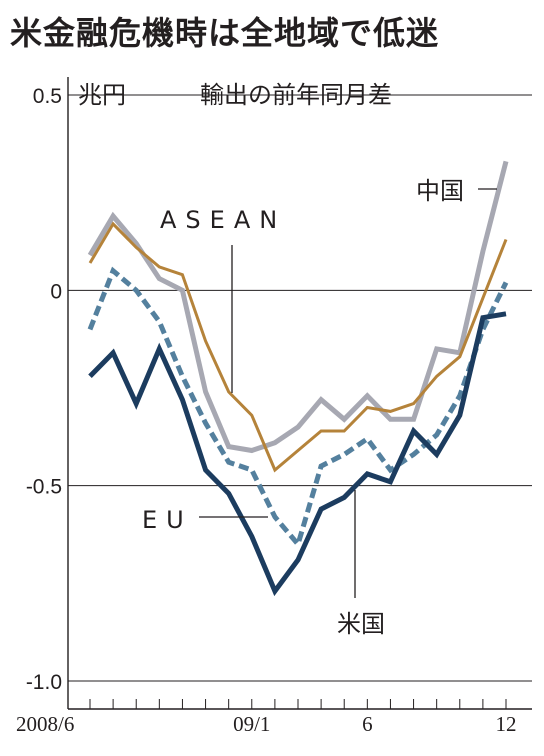  Describe the element at coordinates (223, 220) in the screenshot. I see `series-label: ASEAN` at that location.